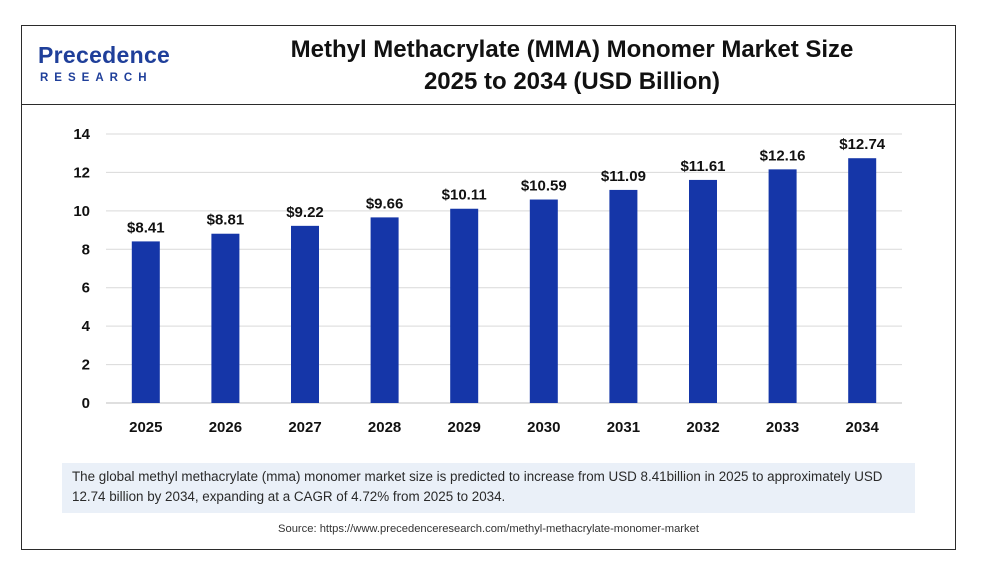 This screenshot has height=562, width=987. I want to click on x-tick-label: 2033, so click(782, 427).